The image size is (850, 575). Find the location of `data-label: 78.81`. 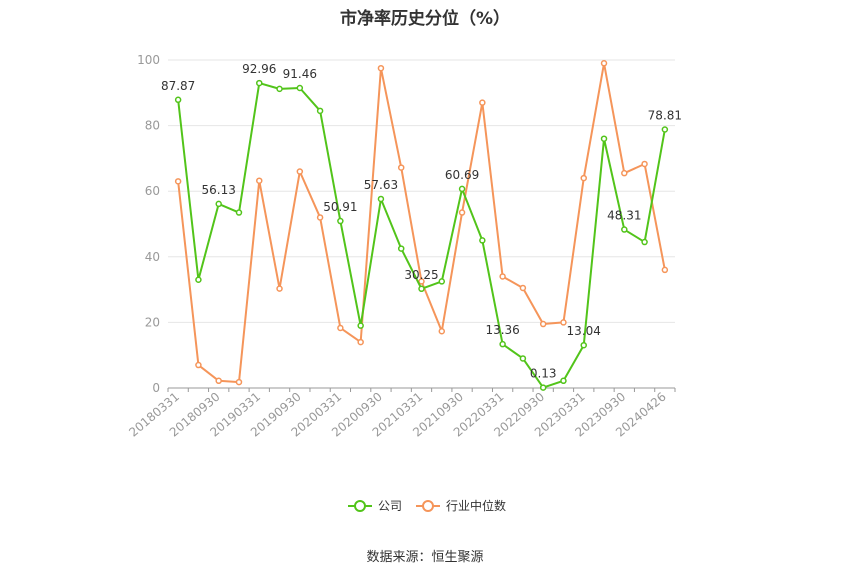

data-label: 78.81 is located at coordinates (665, 116).